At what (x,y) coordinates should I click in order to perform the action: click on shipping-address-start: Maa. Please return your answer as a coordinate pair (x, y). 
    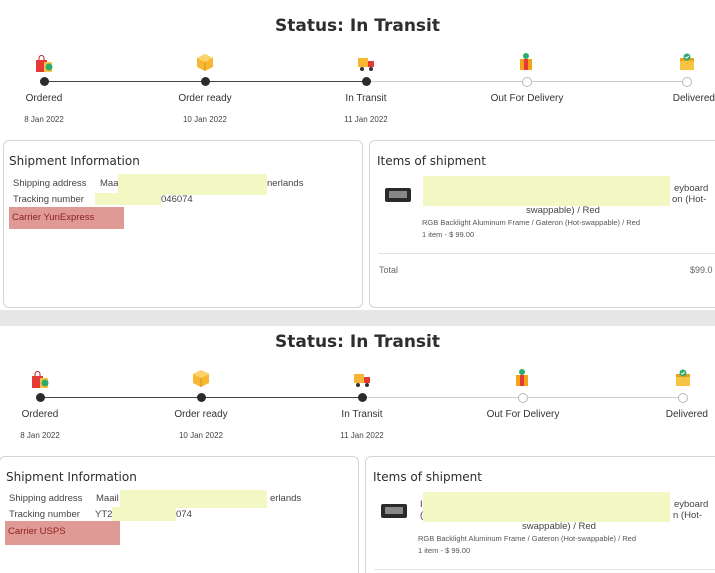
    Looking at the image, I should click on (109, 183).